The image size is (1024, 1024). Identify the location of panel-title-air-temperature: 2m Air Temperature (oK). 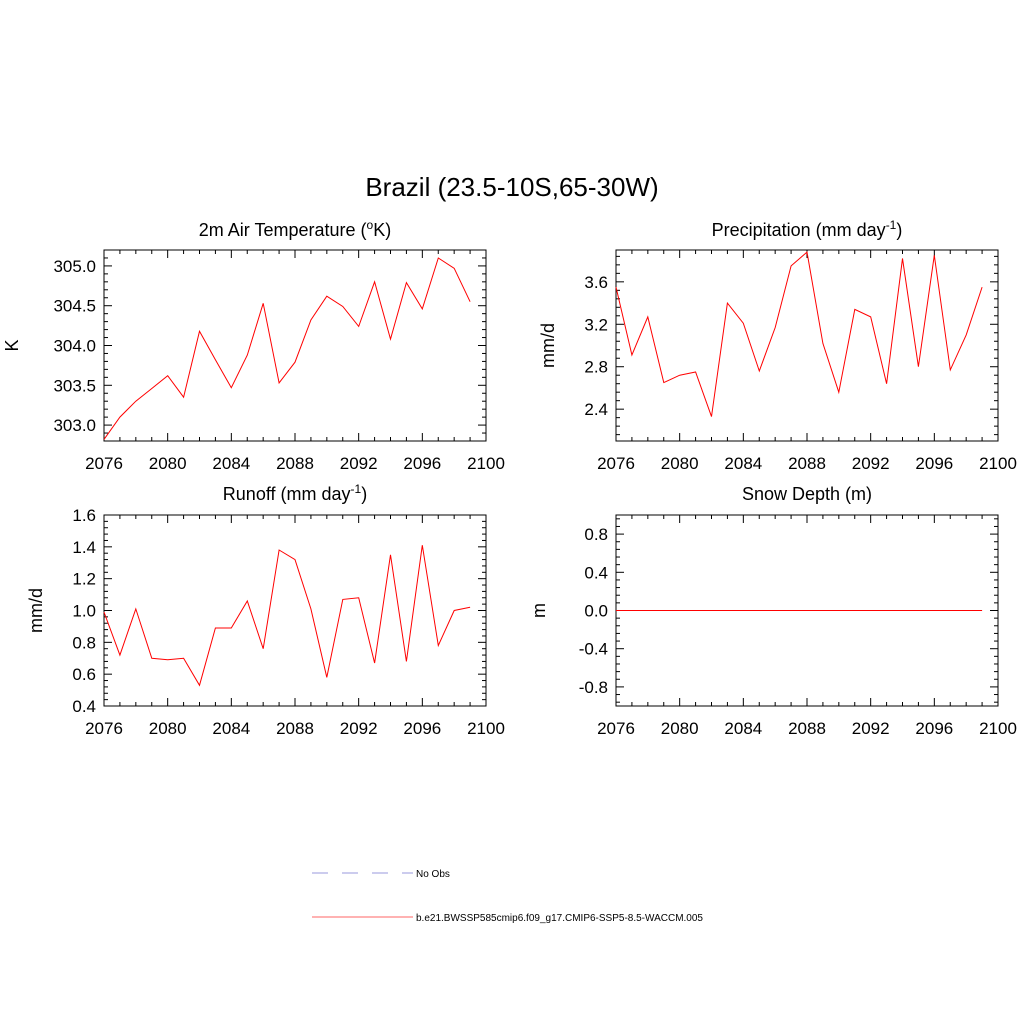
(295, 229).